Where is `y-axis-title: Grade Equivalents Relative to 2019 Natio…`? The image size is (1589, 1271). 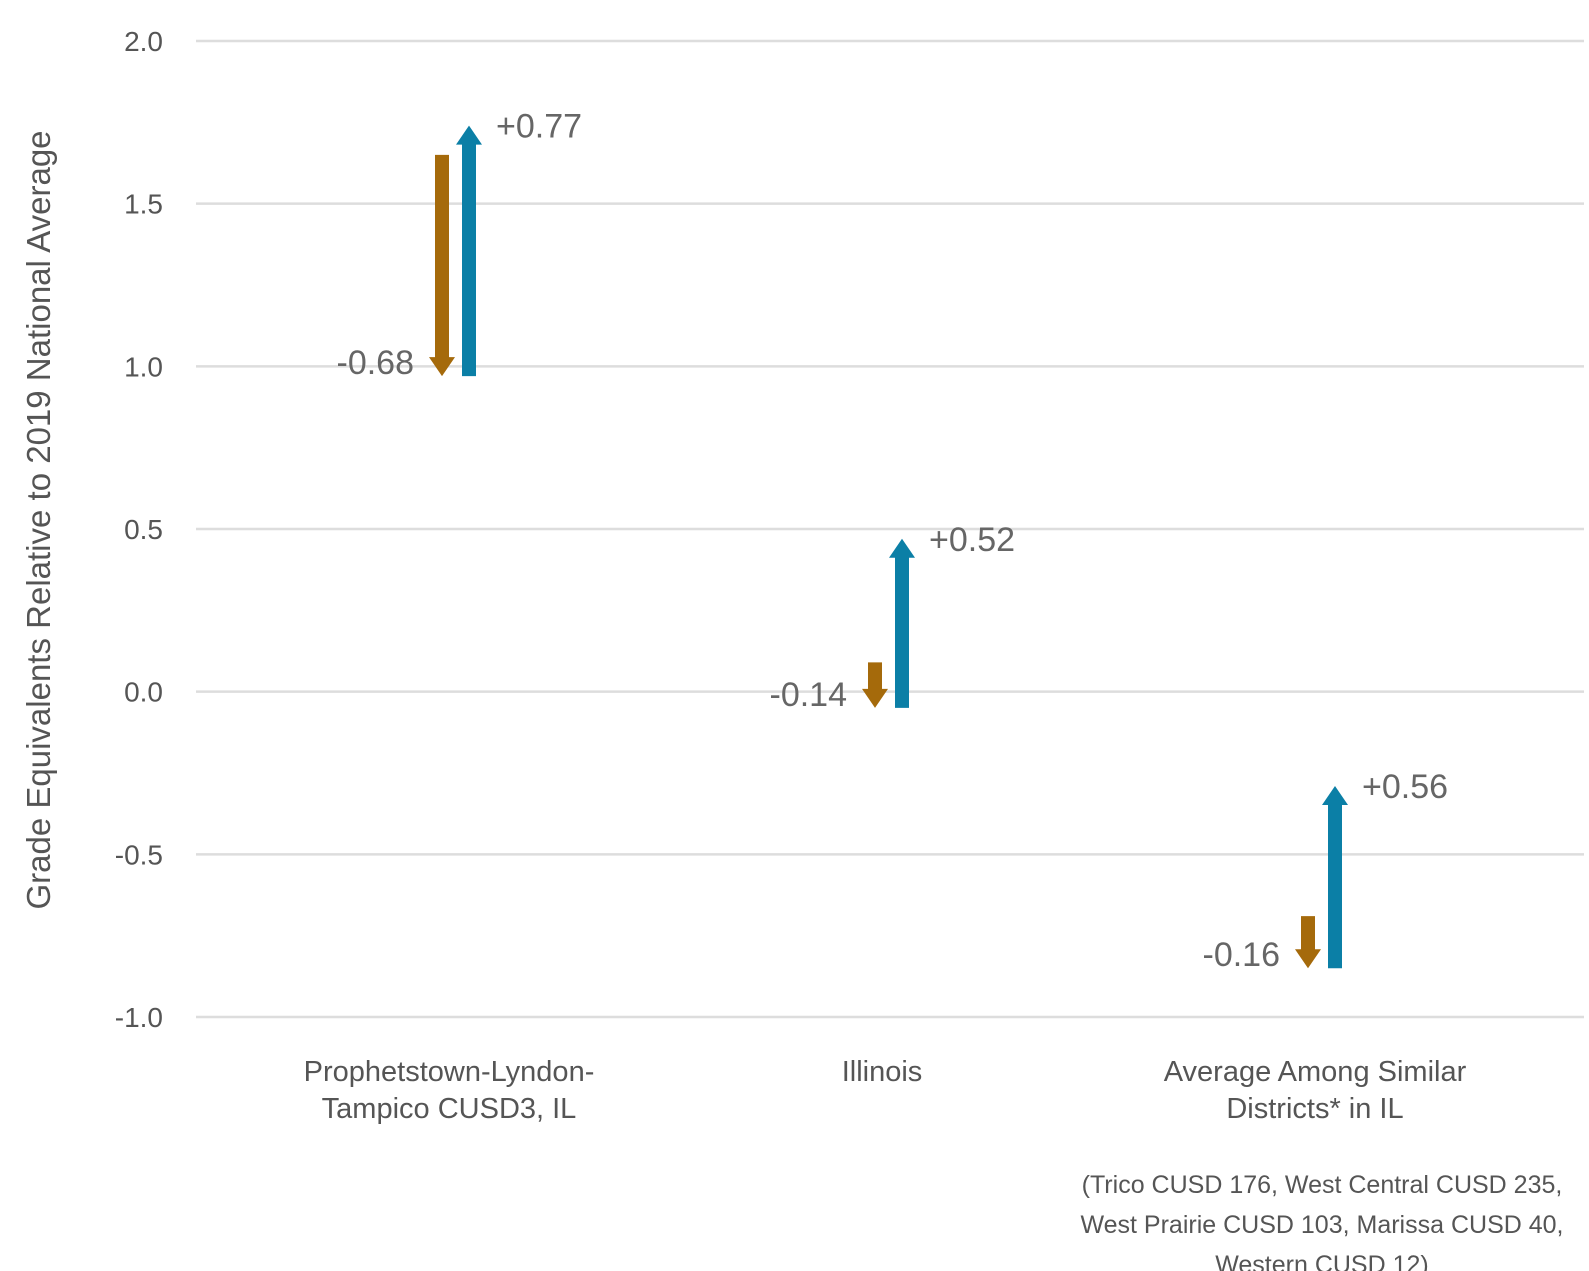 y-axis-title: Grade Equivalents Relative to 2019 Natio… is located at coordinates (38, 519).